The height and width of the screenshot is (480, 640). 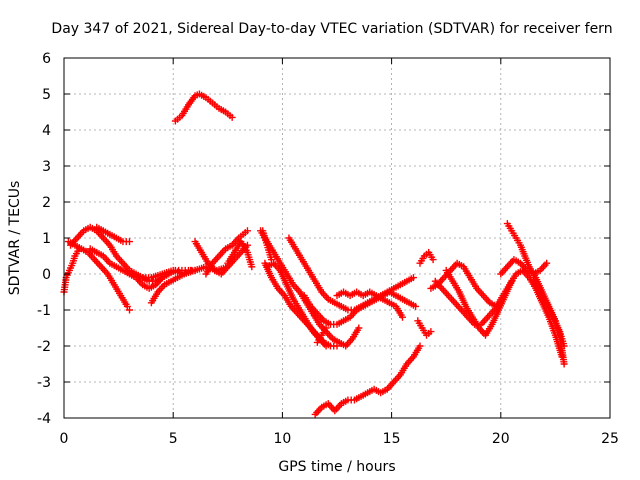 What do you see at coordinates (46, 167) in the screenshot?
I see `y-tick-label: 3` at bounding box center [46, 167].